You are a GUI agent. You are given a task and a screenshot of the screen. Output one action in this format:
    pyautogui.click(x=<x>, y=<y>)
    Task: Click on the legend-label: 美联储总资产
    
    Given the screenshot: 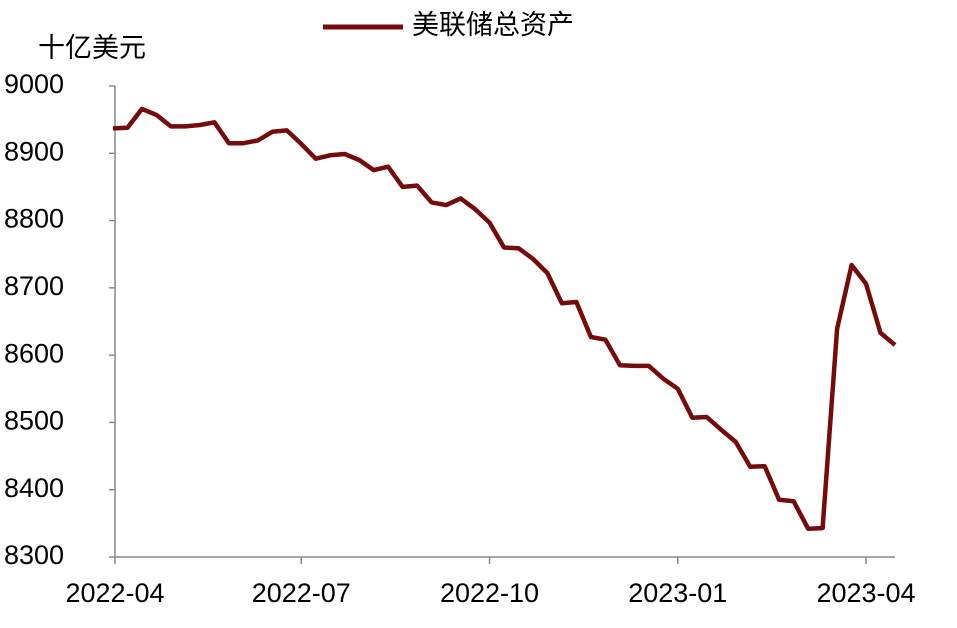 What is the action you would take?
    pyautogui.click(x=493, y=25)
    